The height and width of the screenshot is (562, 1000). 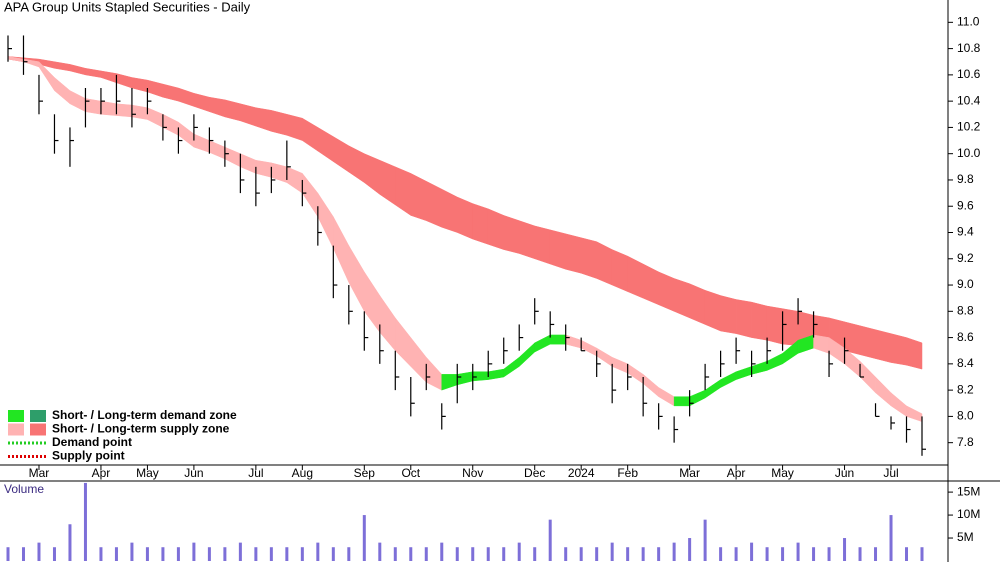 What do you see at coordinates (302, 473) in the screenshot?
I see `x-tick-label: Aug` at bounding box center [302, 473].